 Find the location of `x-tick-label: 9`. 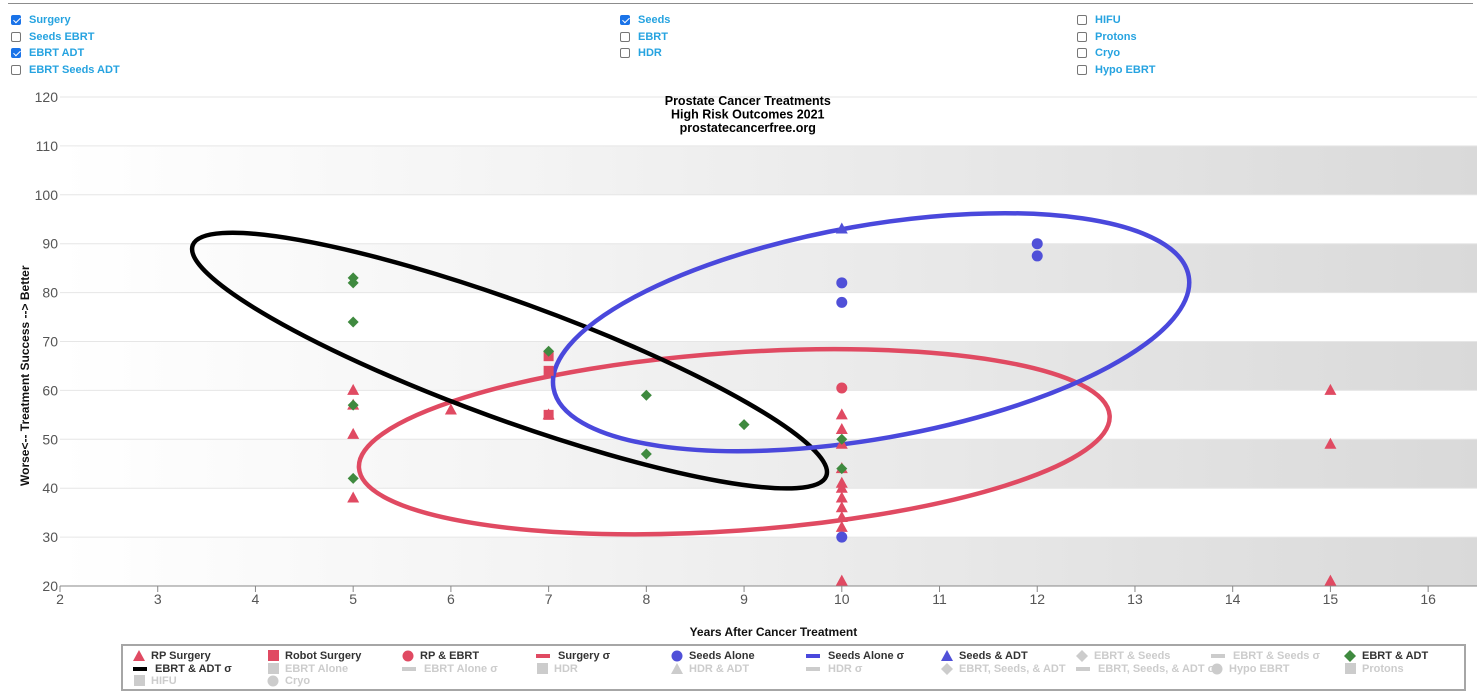

x-tick-label: 9 is located at coordinates (744, 599).